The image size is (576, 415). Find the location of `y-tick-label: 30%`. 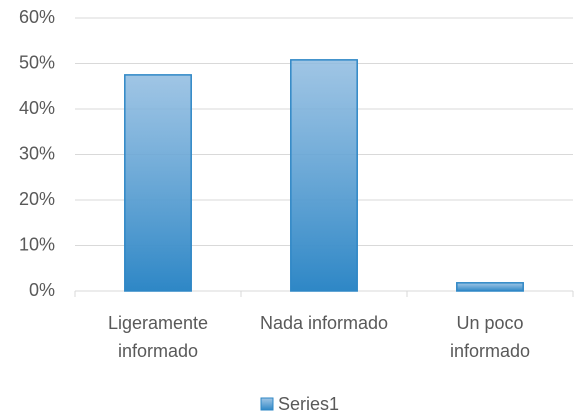

y-tick-label: 30% is located at coordinates (37, 153).